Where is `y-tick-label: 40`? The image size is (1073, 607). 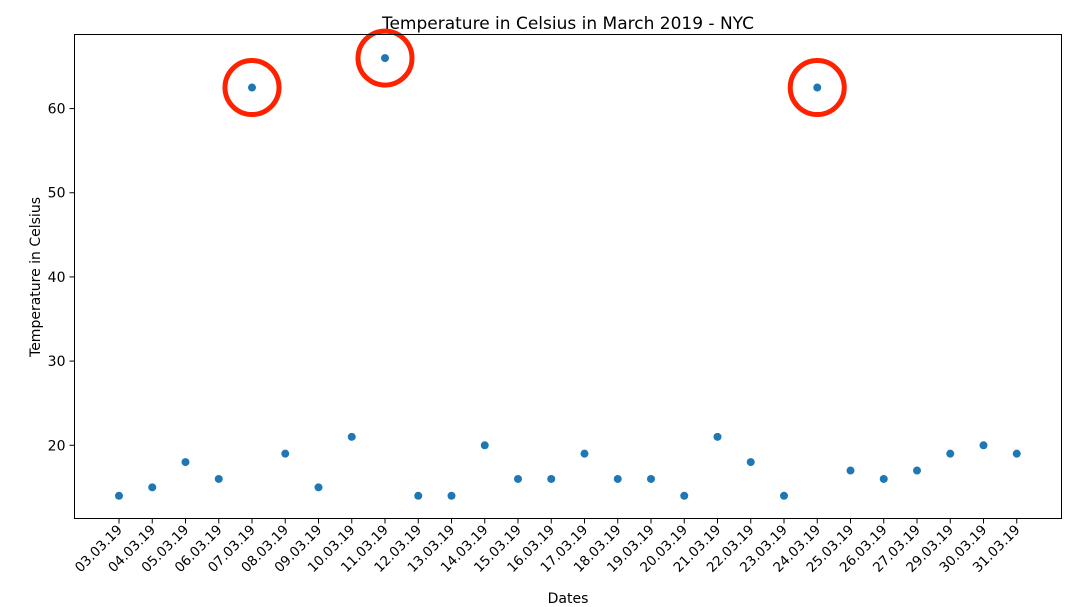
y-tick-label: 40 is located at coordinates (57, 278).